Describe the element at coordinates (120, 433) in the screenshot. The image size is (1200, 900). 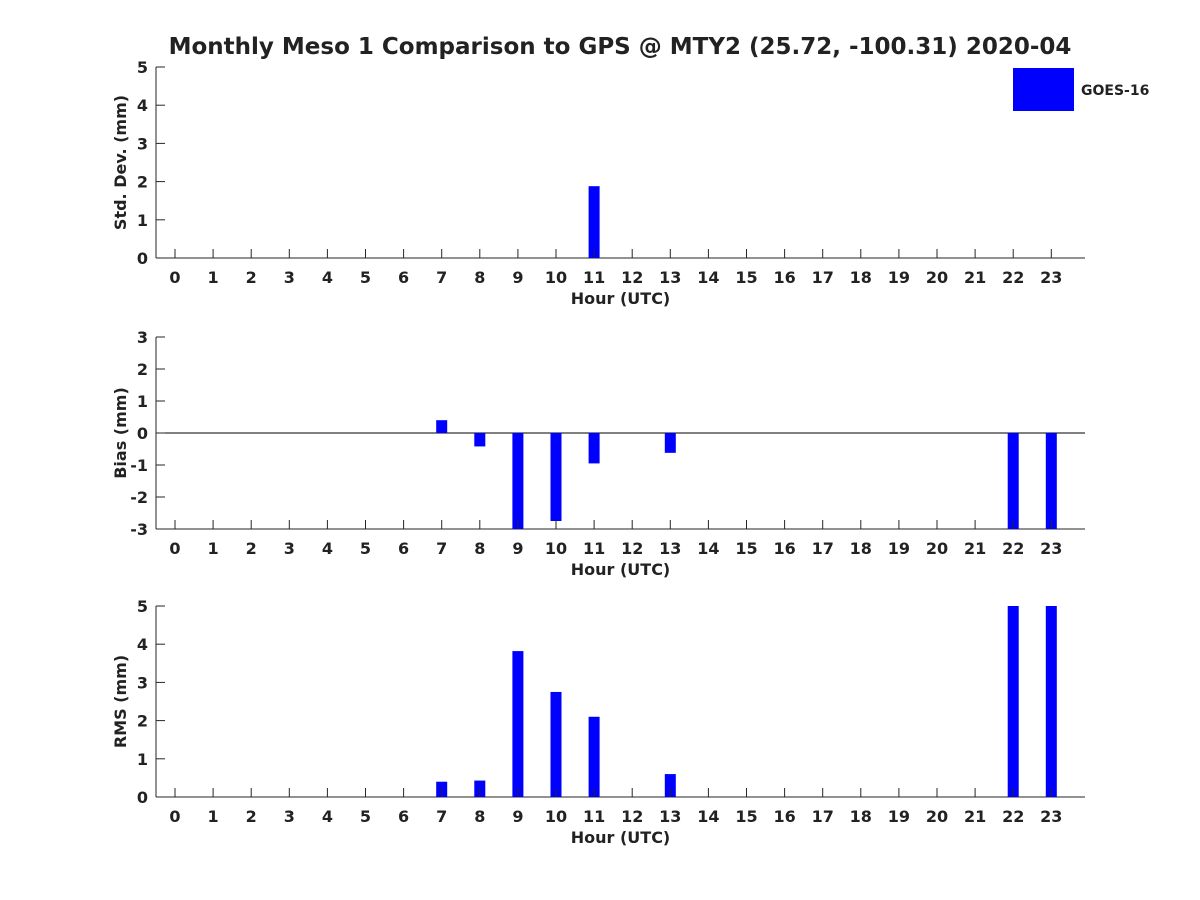
I see `y-axis-label: Bias (mm)` at that location.